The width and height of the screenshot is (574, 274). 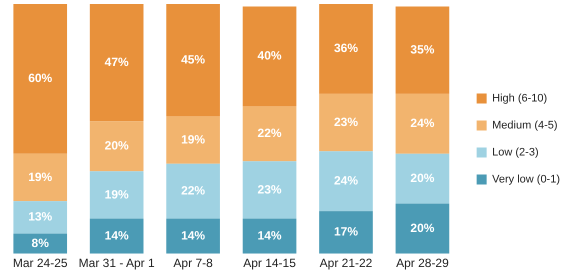 I want to click on data-label: 47%, so click(x=116, y=61).